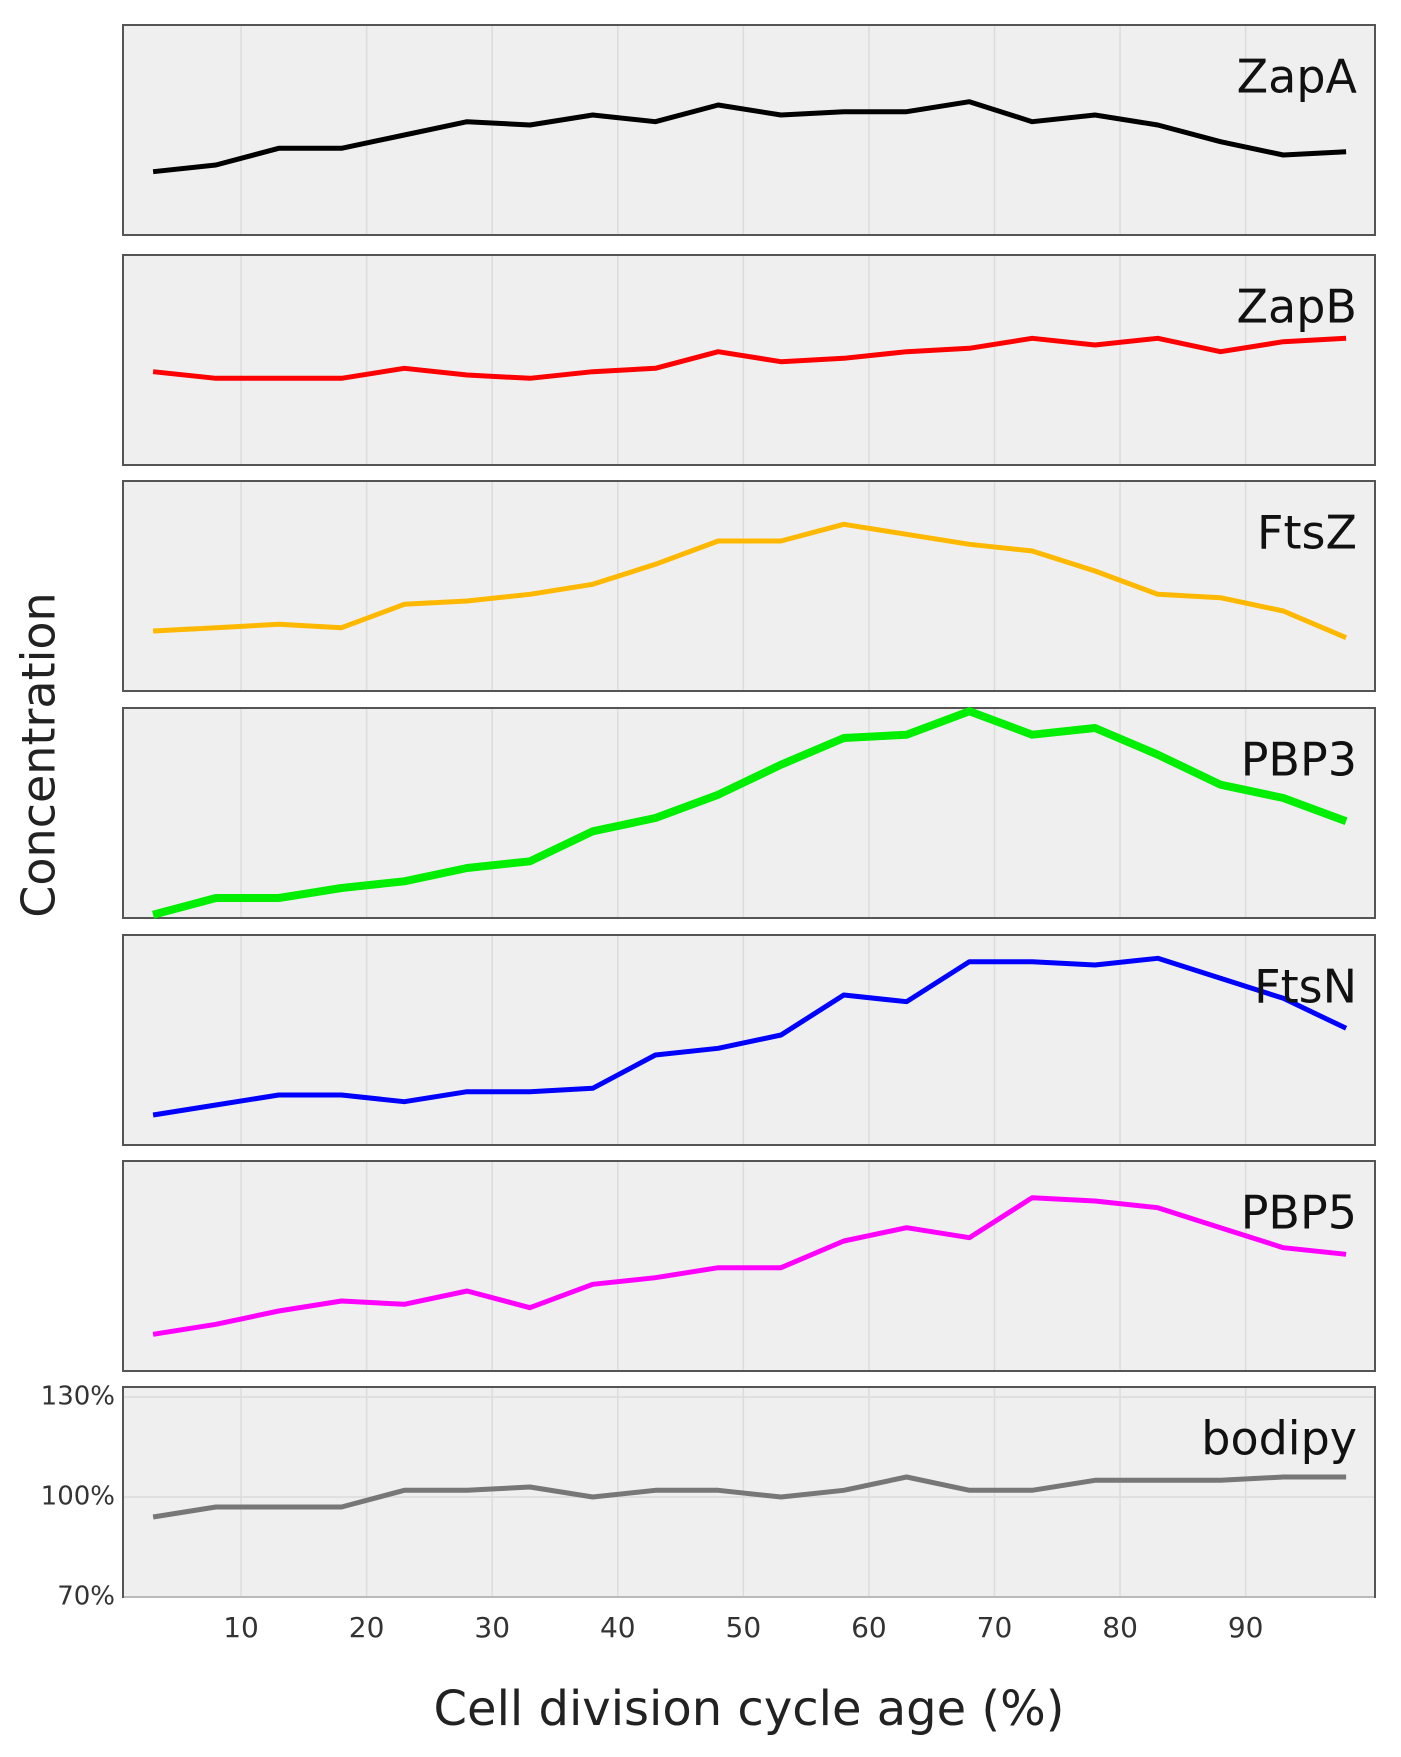  Describe the element at coordinates (749, 1709) in the screenshot. I see `x-axis-label: Cell division cycle age (%)` at that location.